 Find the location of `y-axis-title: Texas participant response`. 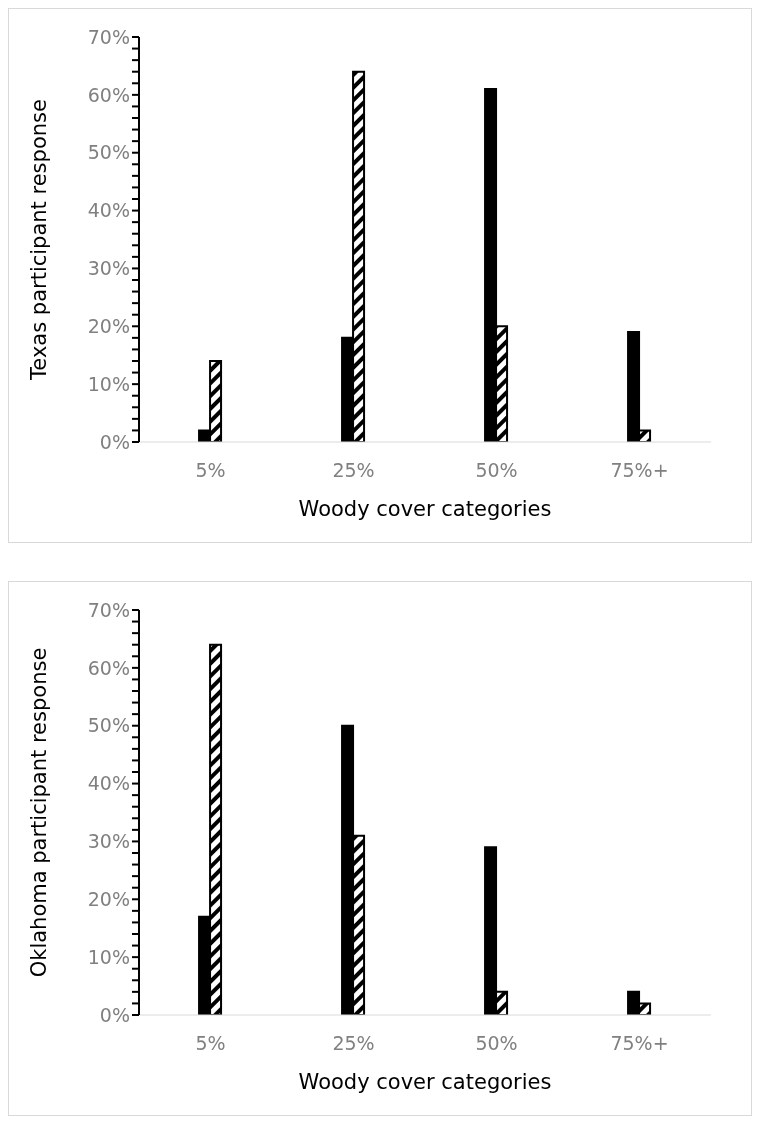

y-axis-title: Texas participant response is located at coordinates (39, 240).